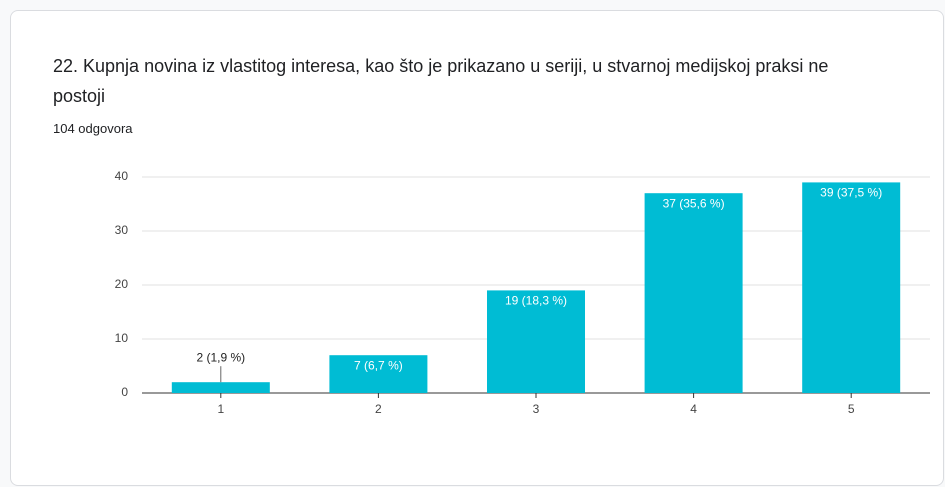 The width and height of the screenshot is (945, 487). What do you see at coordinates (851, 193) in the screenshot?
I see `data-label: 39 (37,5 %)` at bounding box center [851, 193].